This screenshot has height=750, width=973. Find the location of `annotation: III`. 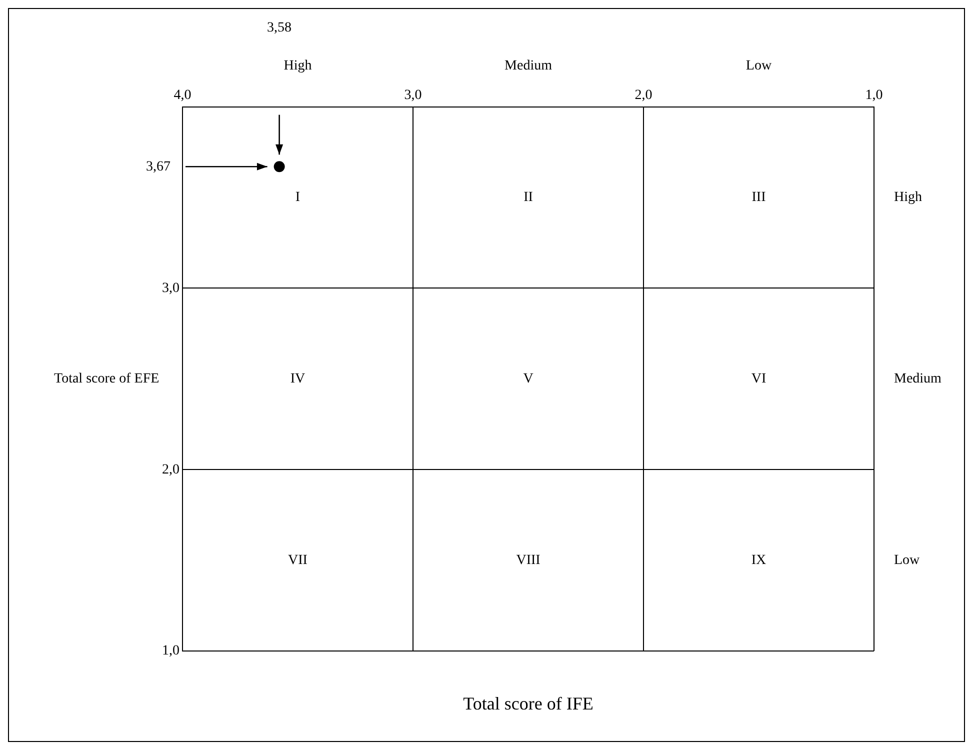

annotation: III is located at coordinates (759, 198).